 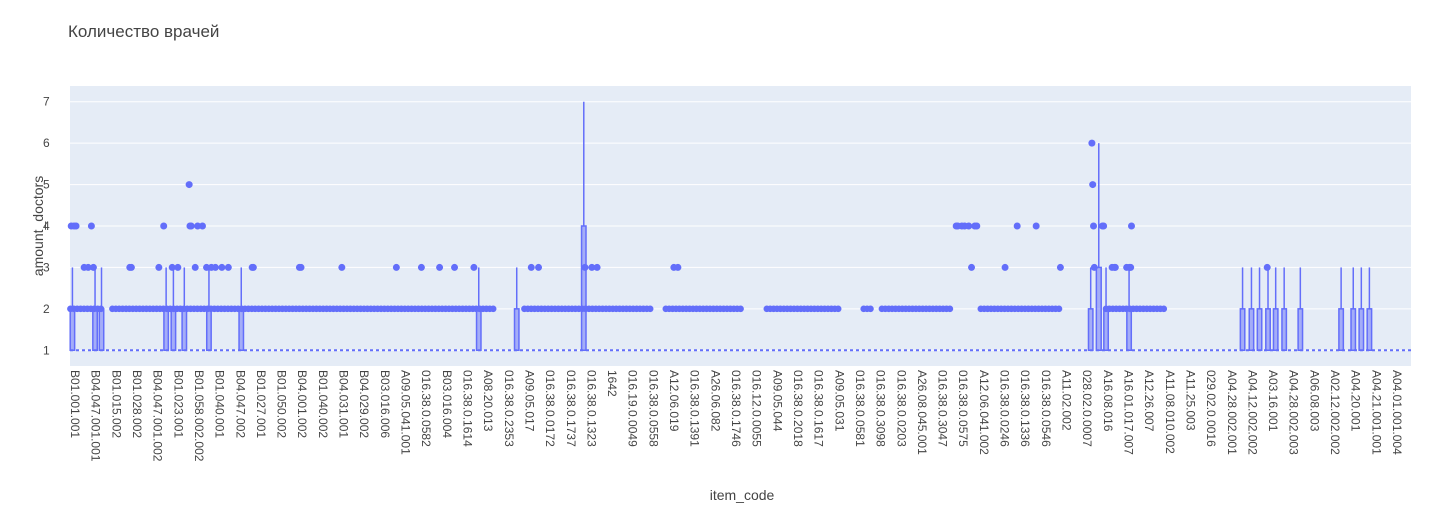 What do you see at coordinates (571, 408) in the screenshot?
I see `x-tick-label-24: 016.38.0.1737` at bounding box center [571, 408].